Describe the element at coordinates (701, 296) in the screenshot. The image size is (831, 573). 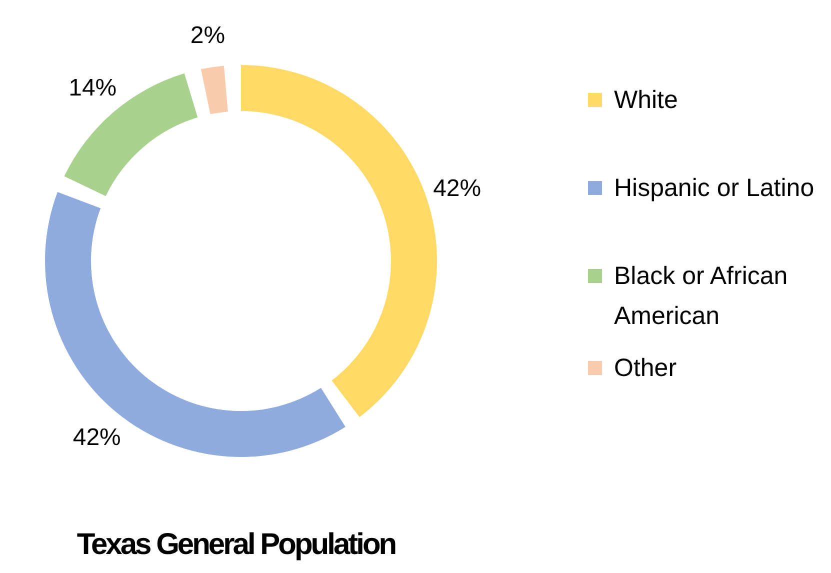
I see `legend-label: Black or African American` at that location.